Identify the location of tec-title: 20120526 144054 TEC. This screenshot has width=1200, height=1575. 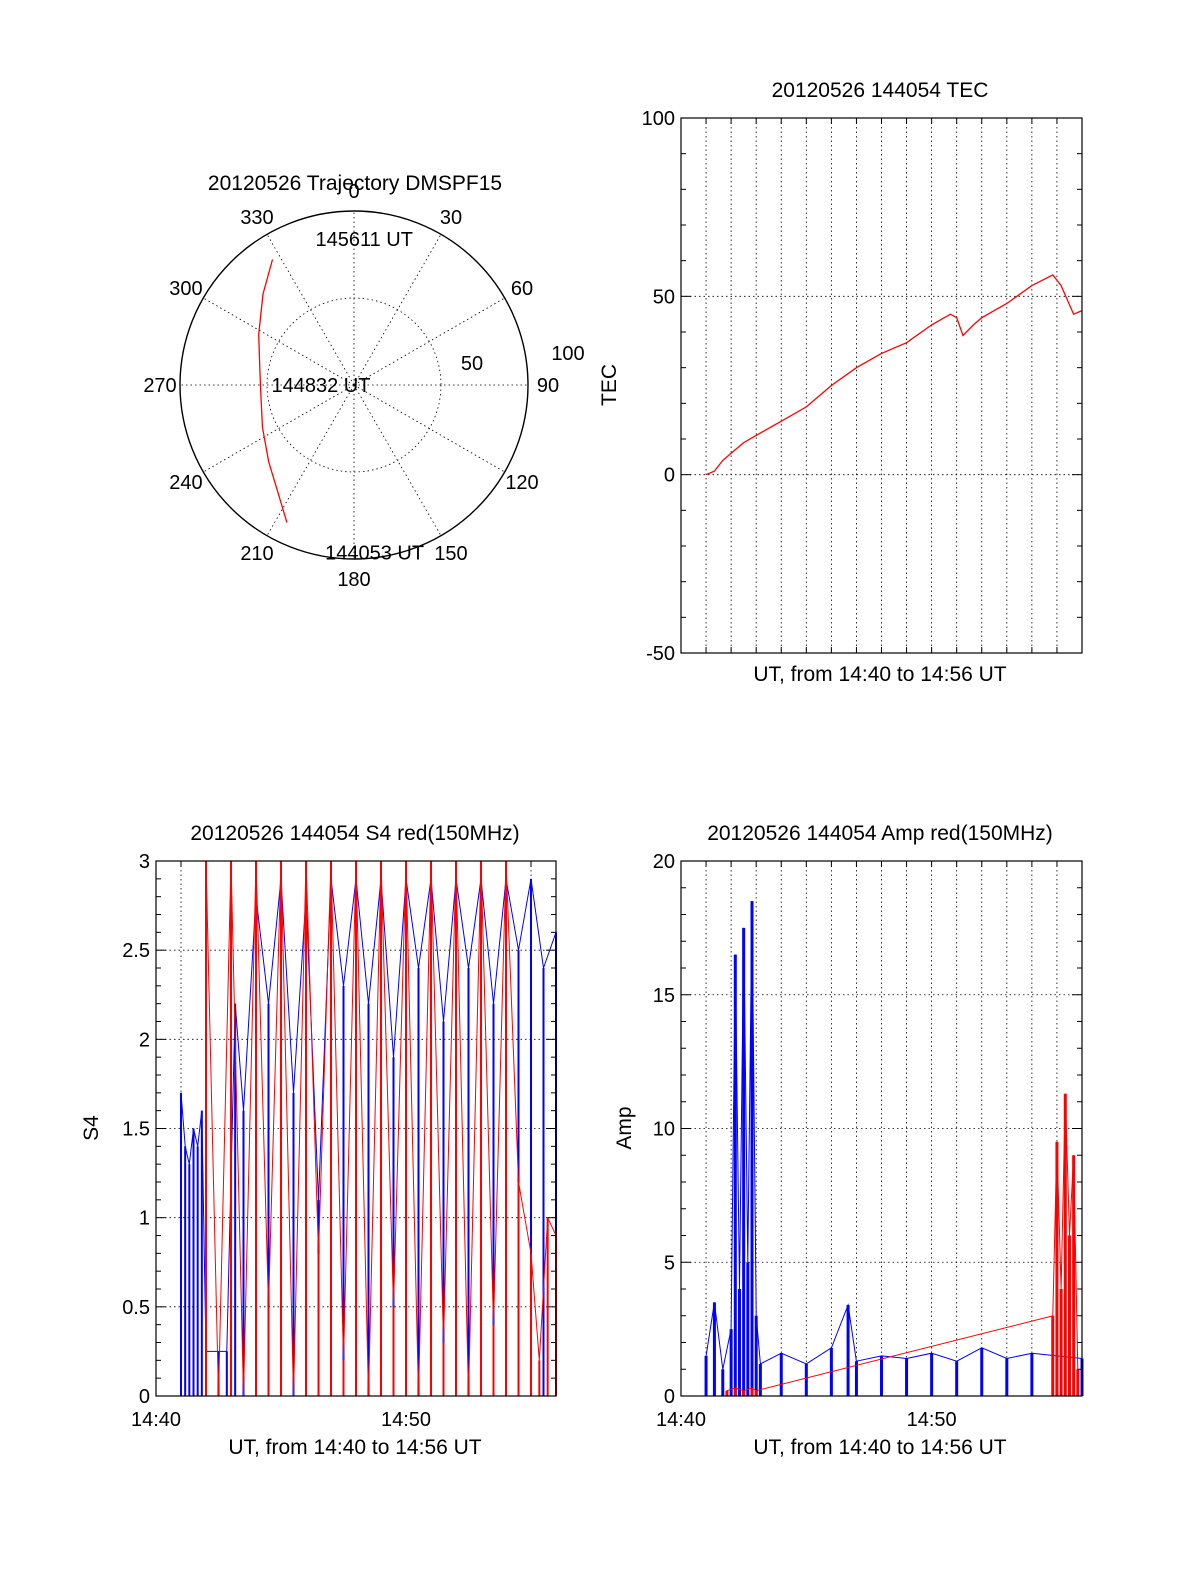
(880, 90).